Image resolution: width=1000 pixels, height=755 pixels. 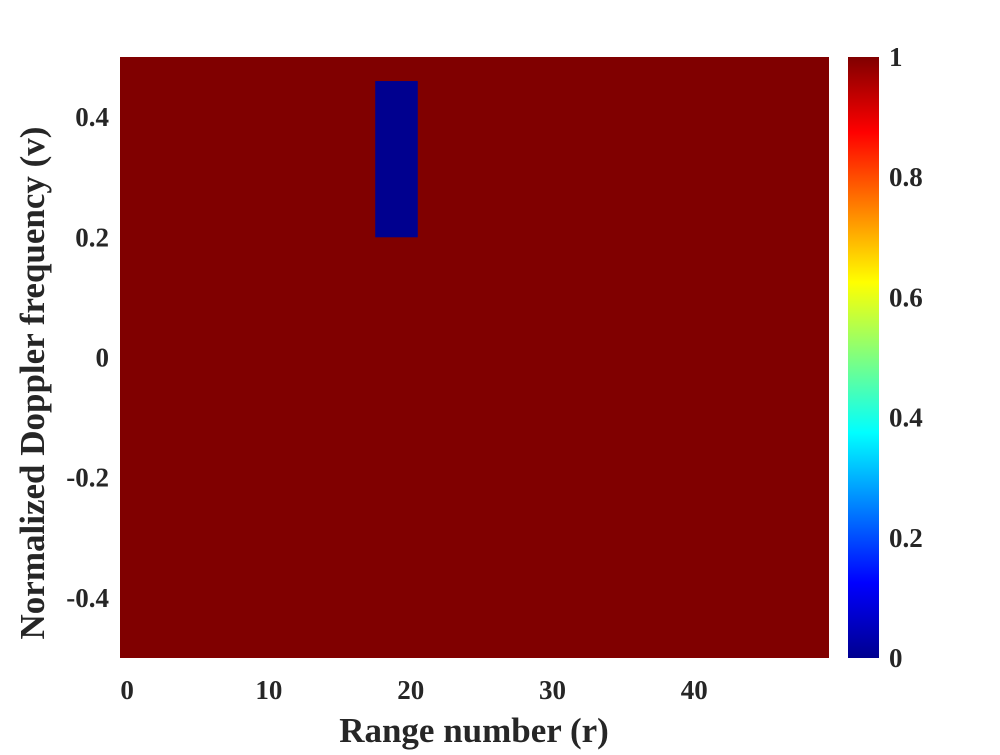 I want to click on y-axis: -0.4 -0.2 0 0.2 0.4, so click(x=87, y=357).